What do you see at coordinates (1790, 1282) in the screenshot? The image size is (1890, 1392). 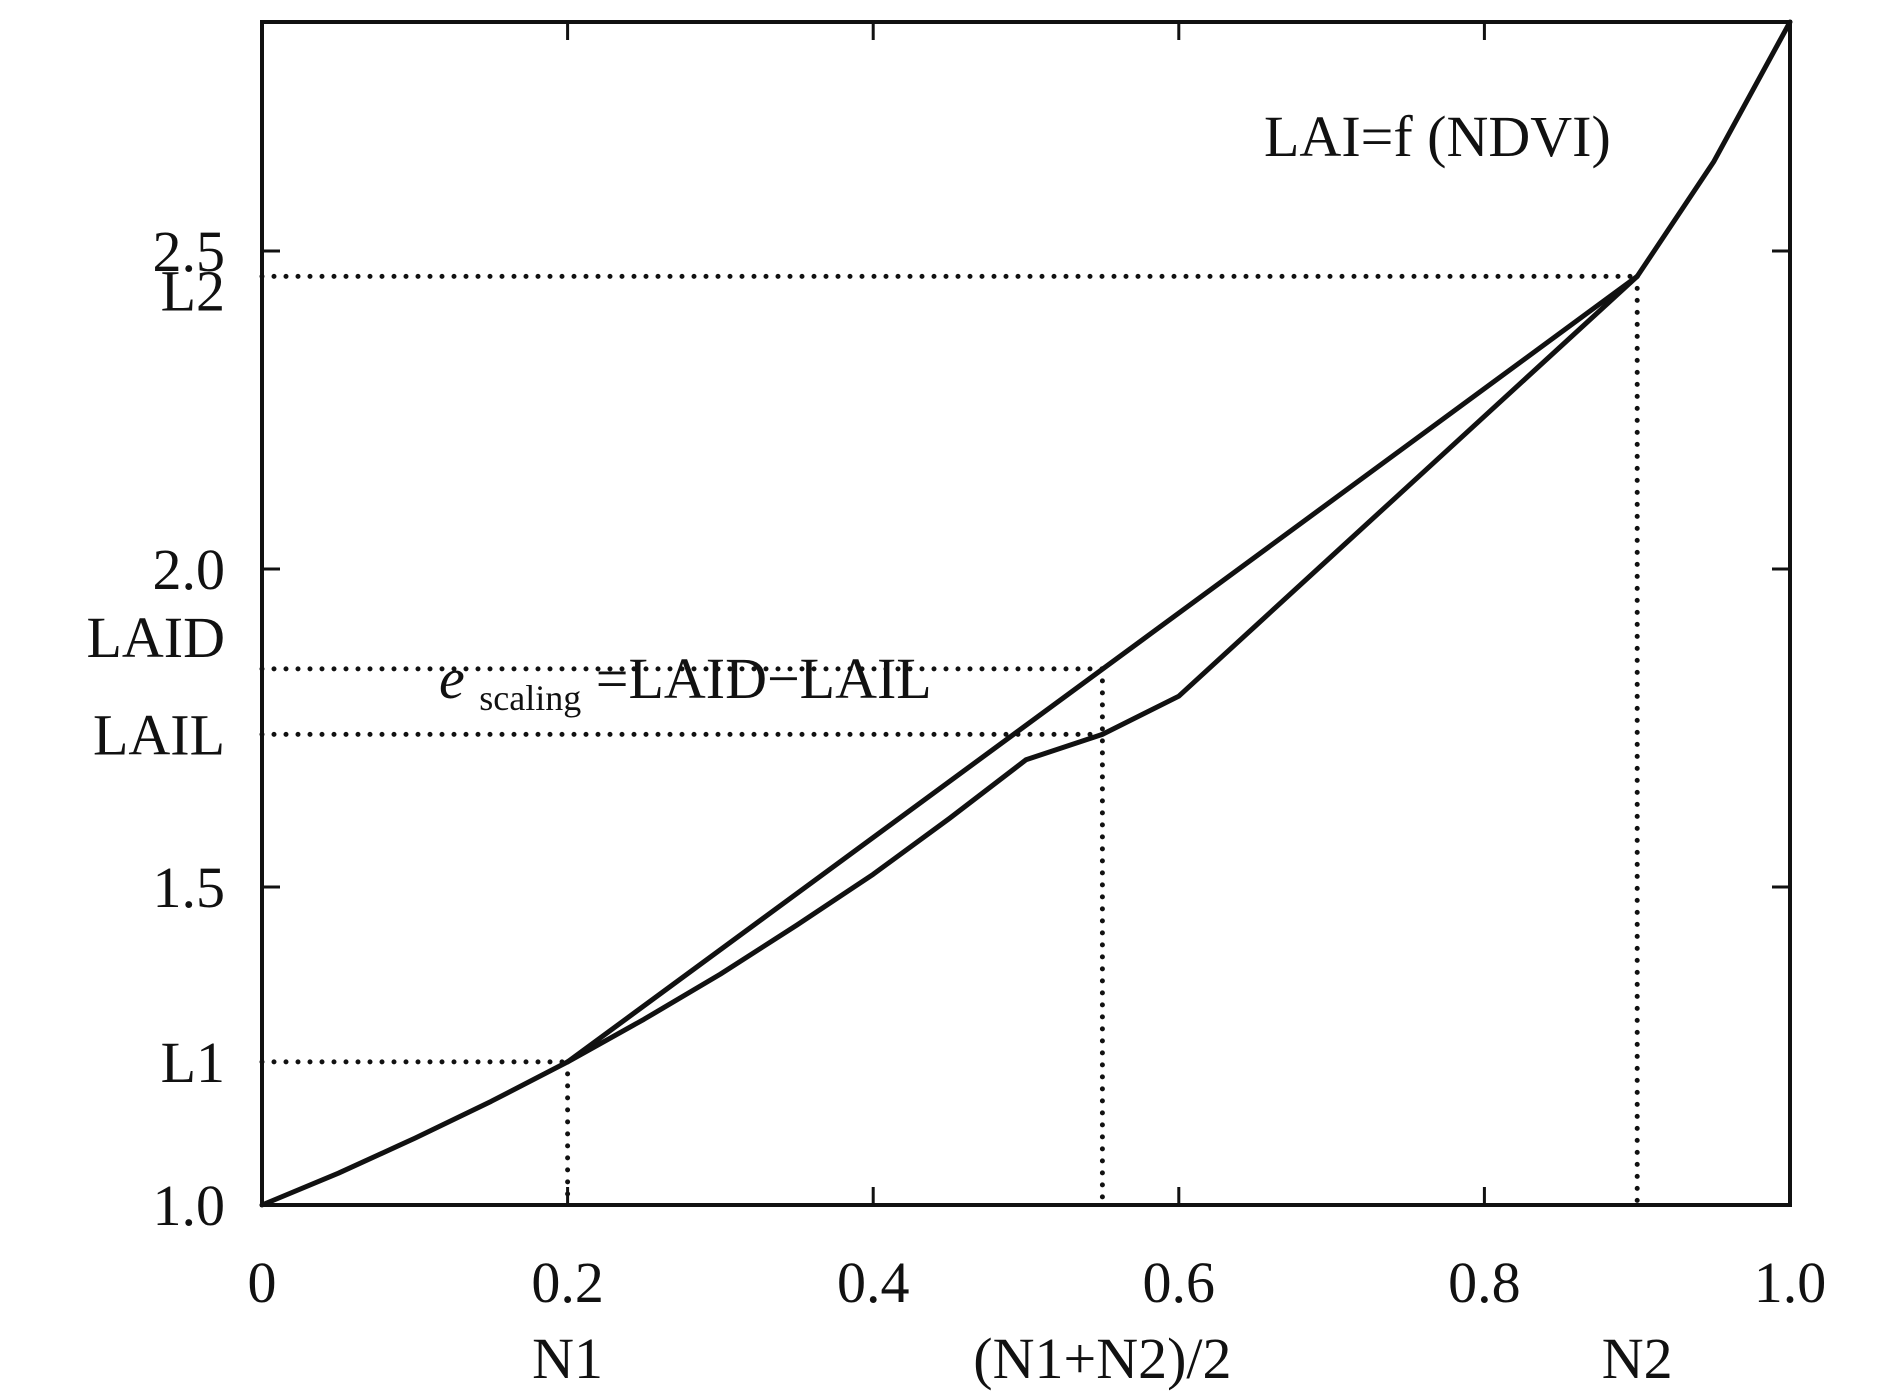 I see `x-tick-label-5: 1.0` at bounding box center [1790, 1282].